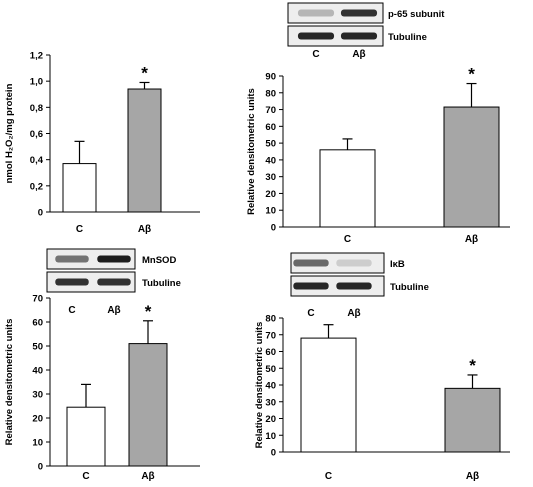 The height and width of the screenshot is (487, 533). What do you see at coordinates (159, 260) in the screenshot?
I see `blot-row-label: MnSOD` at bounding box center [159, 260].